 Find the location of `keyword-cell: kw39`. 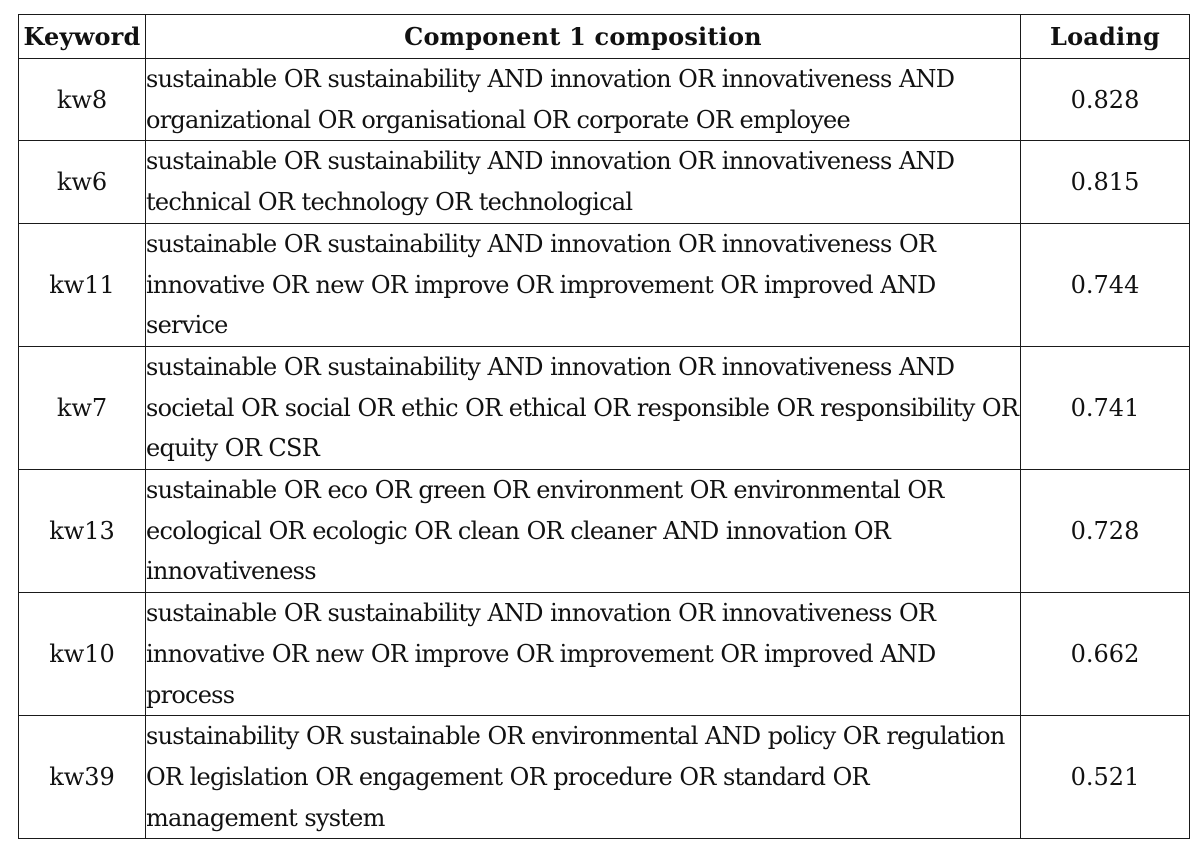

keyword-cell: kw39 is located at coordinates (82, 777).